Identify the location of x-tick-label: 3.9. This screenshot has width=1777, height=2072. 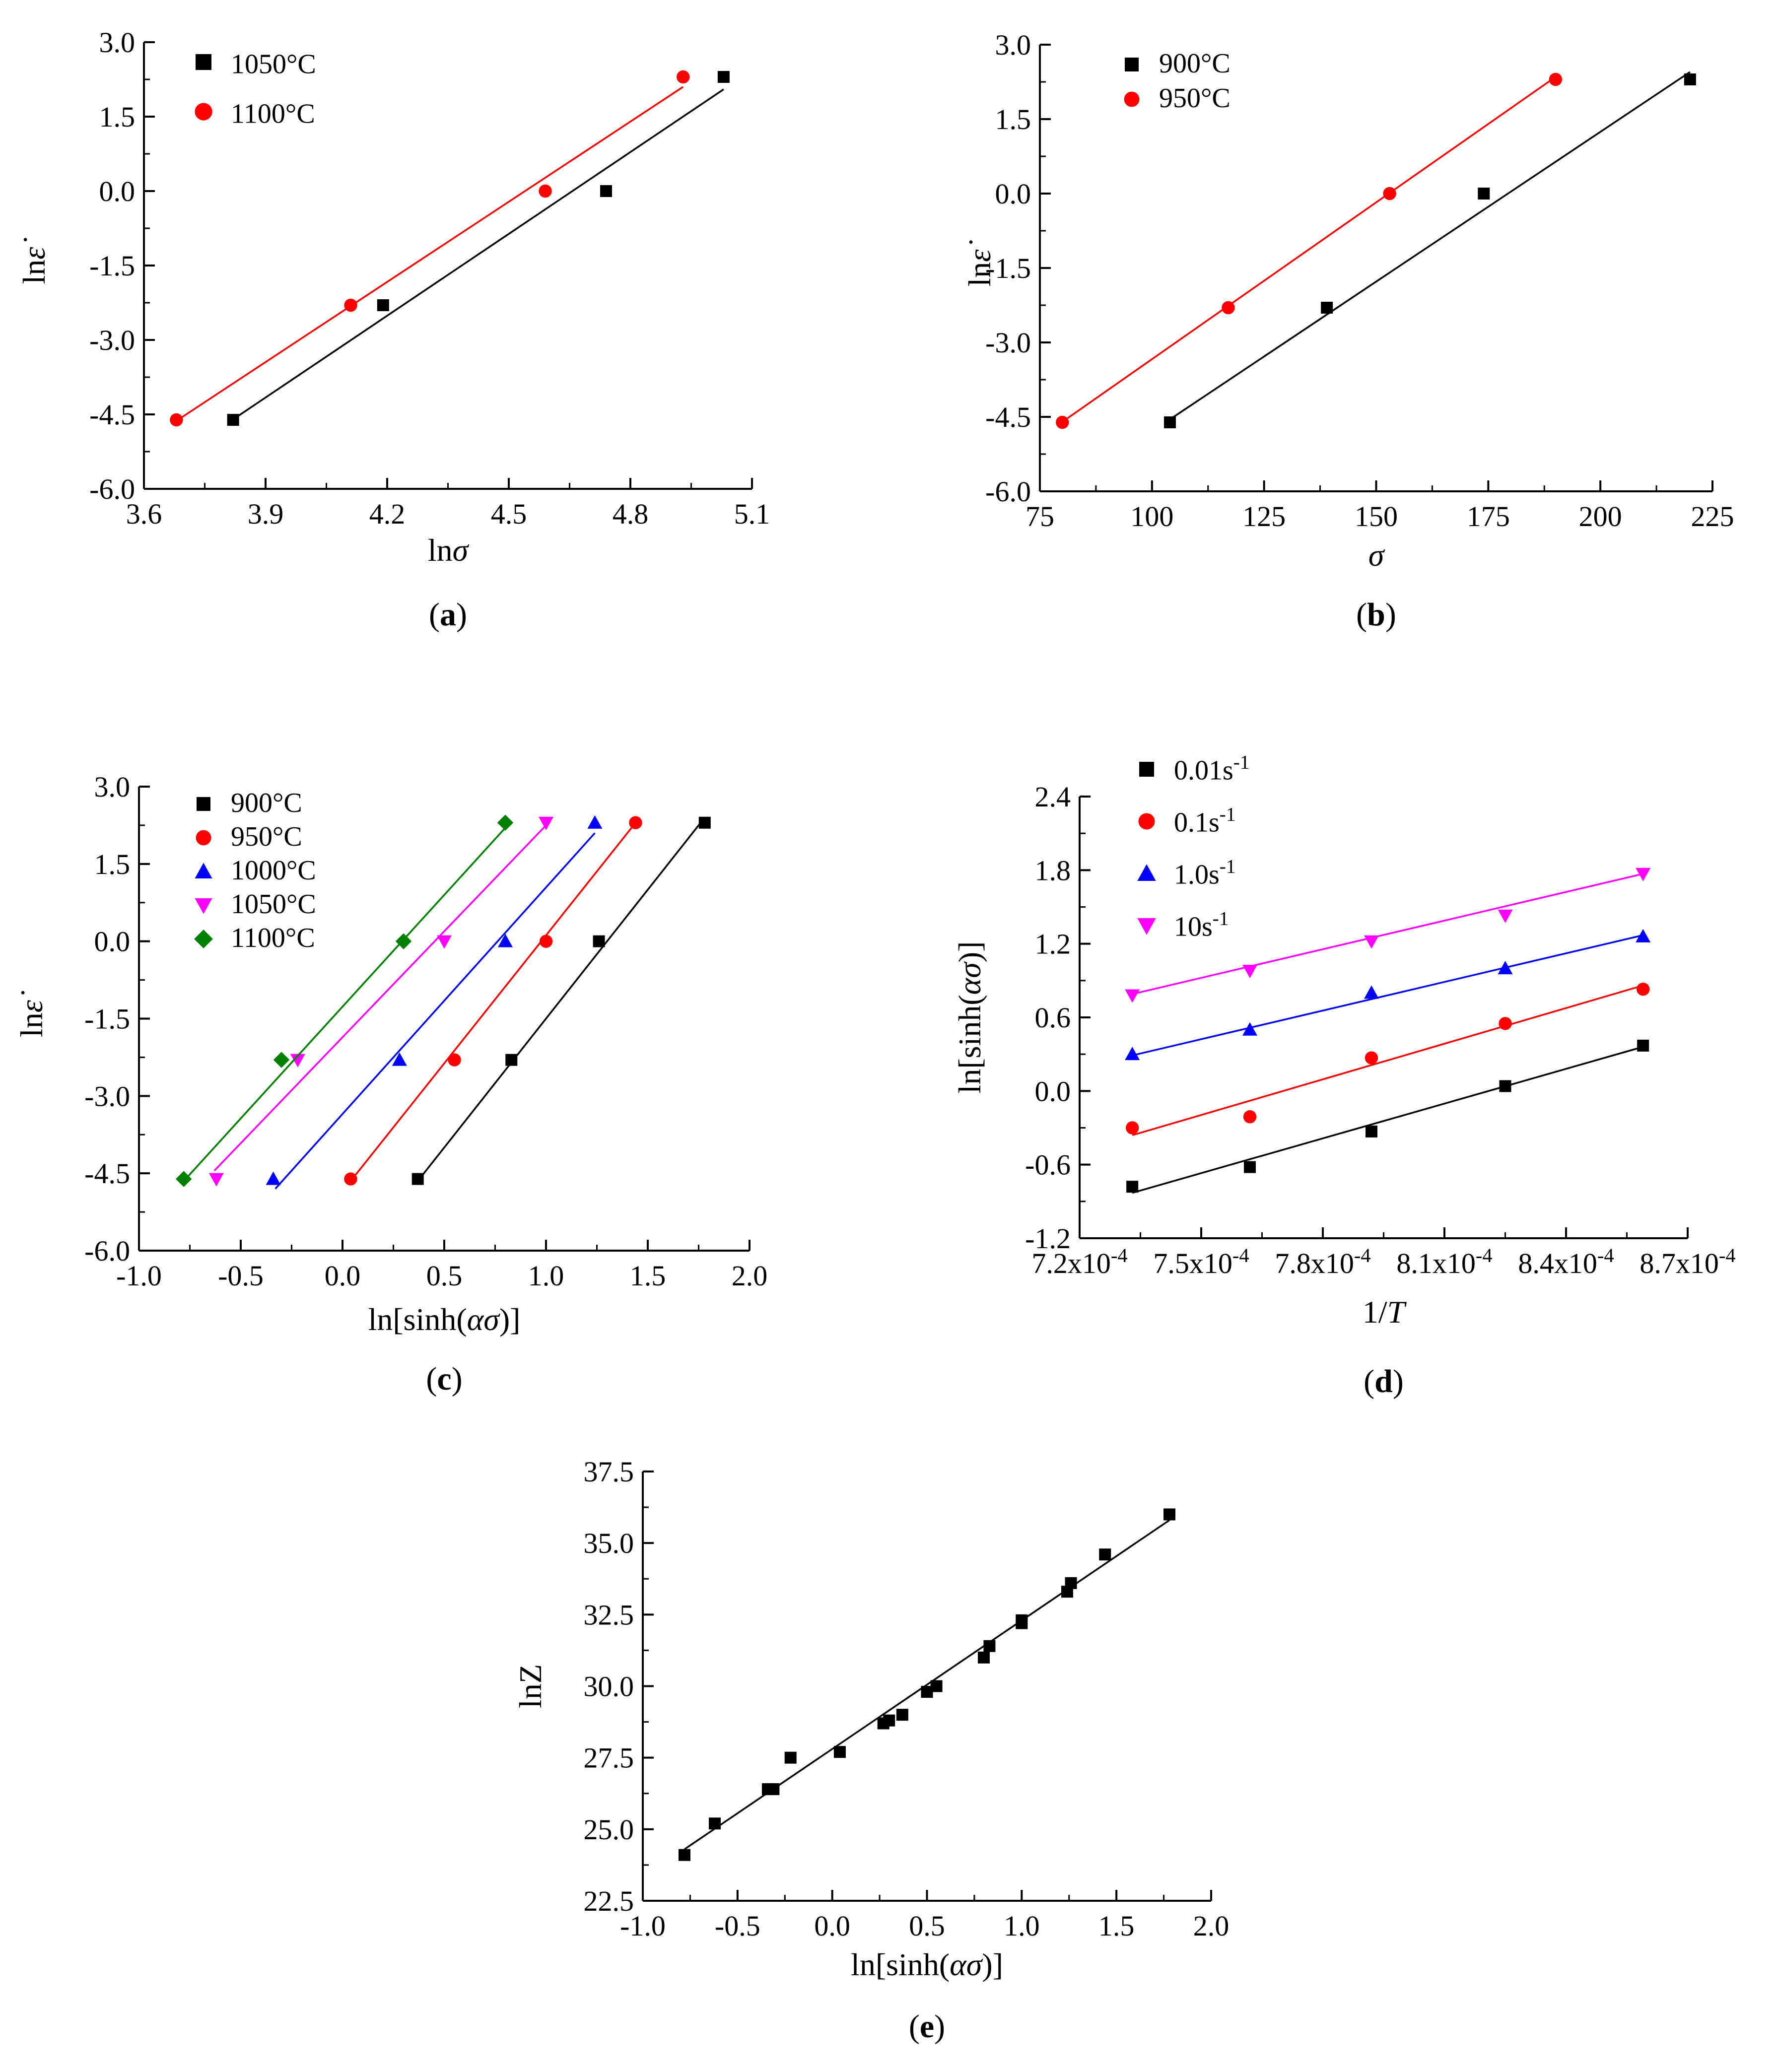
(266, 514).